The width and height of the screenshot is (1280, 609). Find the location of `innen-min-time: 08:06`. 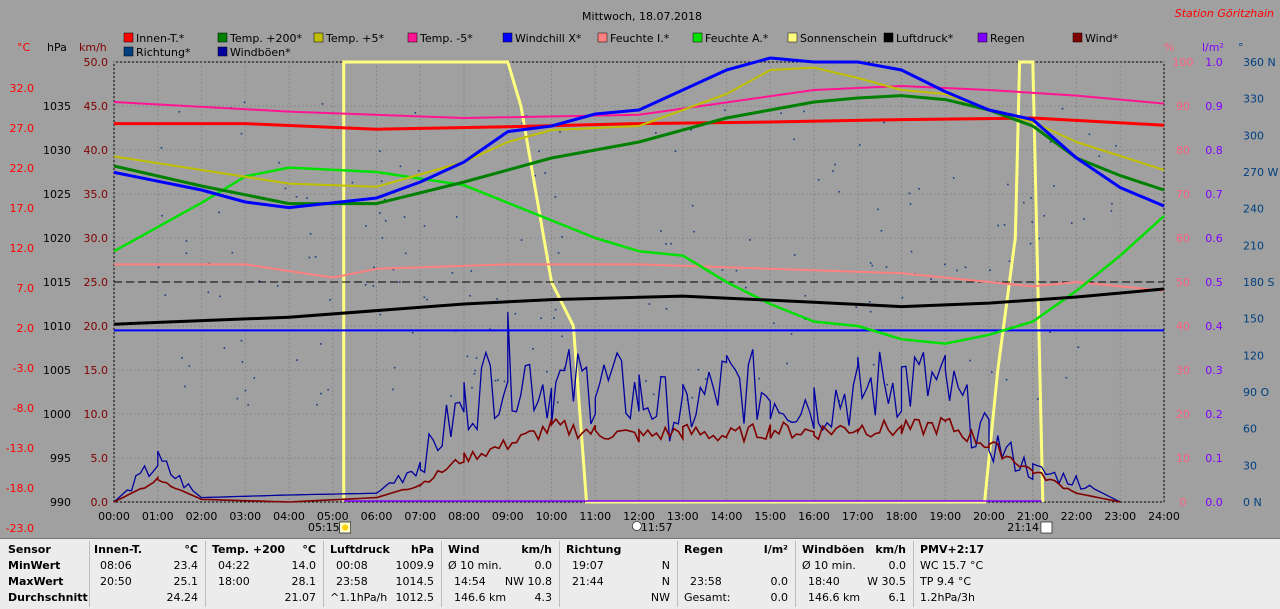

innen-min-time: 08:06 is located at coordinates (116, 565).